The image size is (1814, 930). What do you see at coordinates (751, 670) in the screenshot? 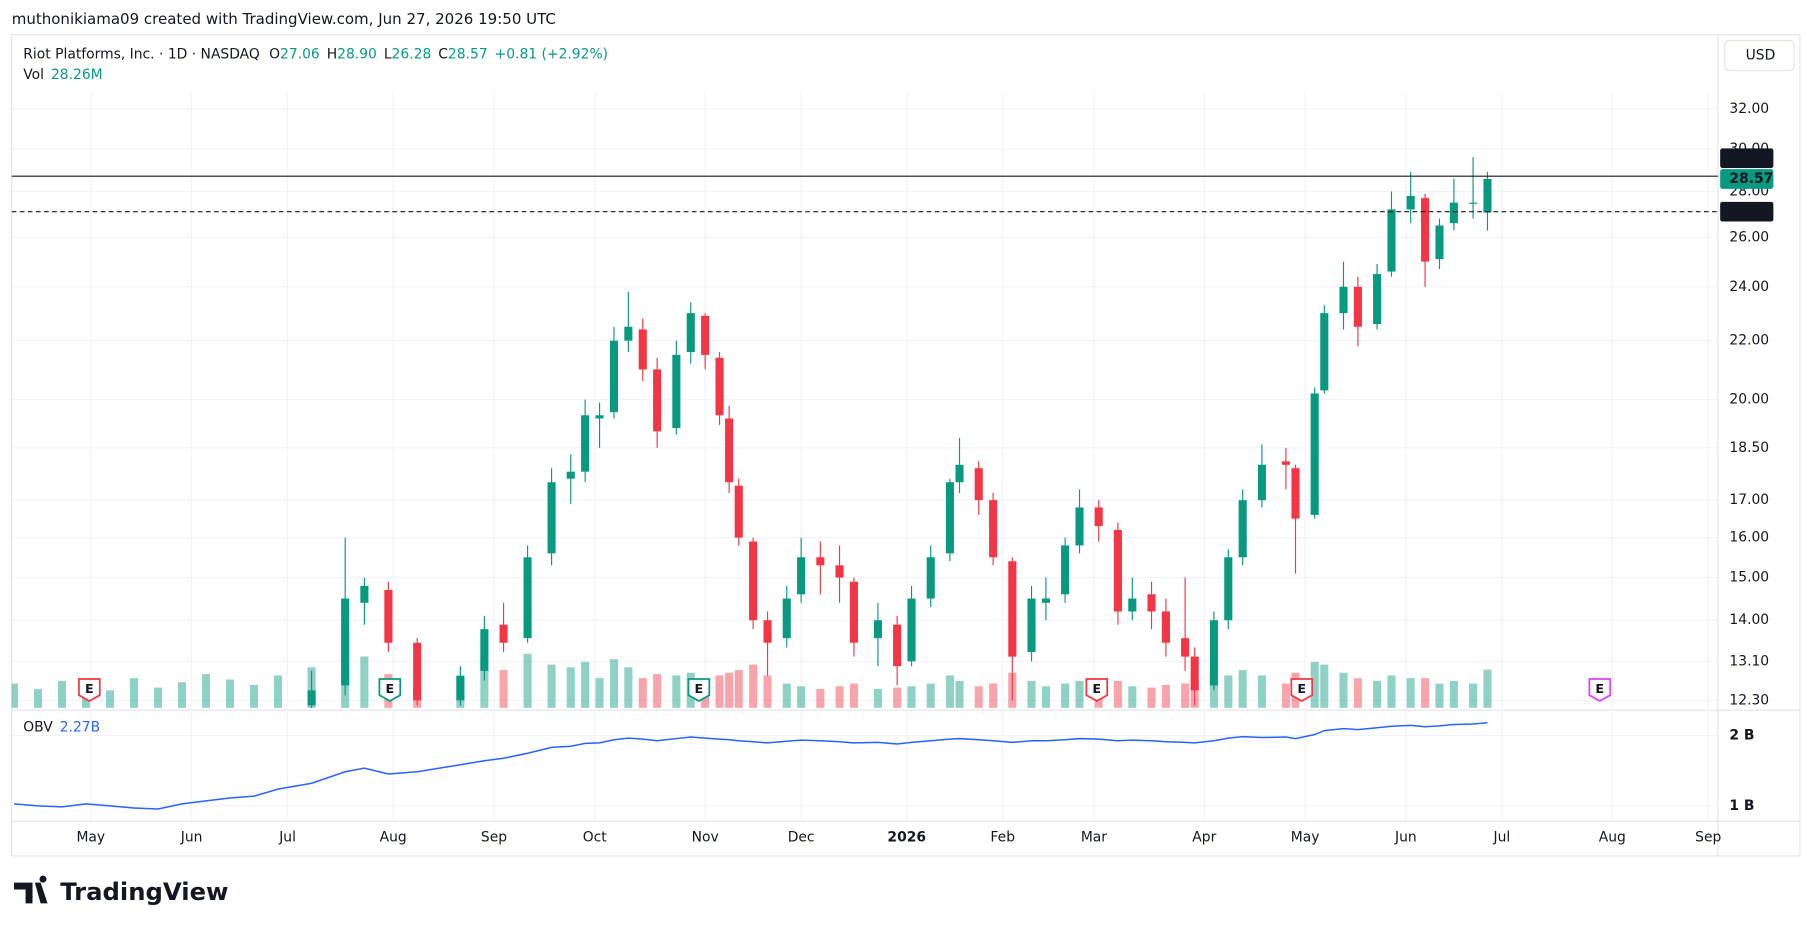
I see `volume-layer` at bounding box center [751, 670].